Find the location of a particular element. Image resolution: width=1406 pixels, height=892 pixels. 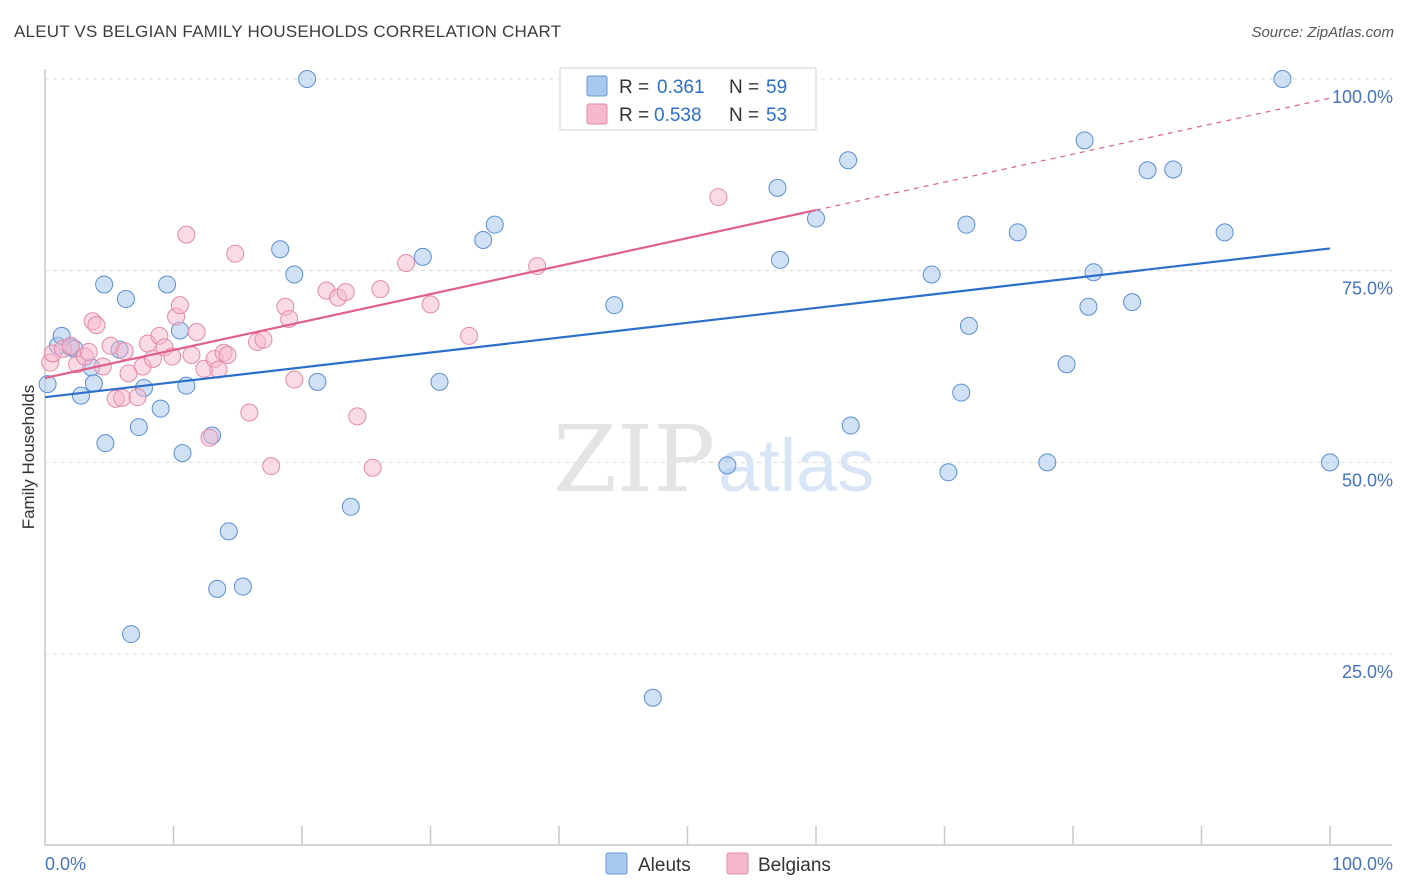

y-tick-label-25: 25.0% is located at coordinates (1367, 672).